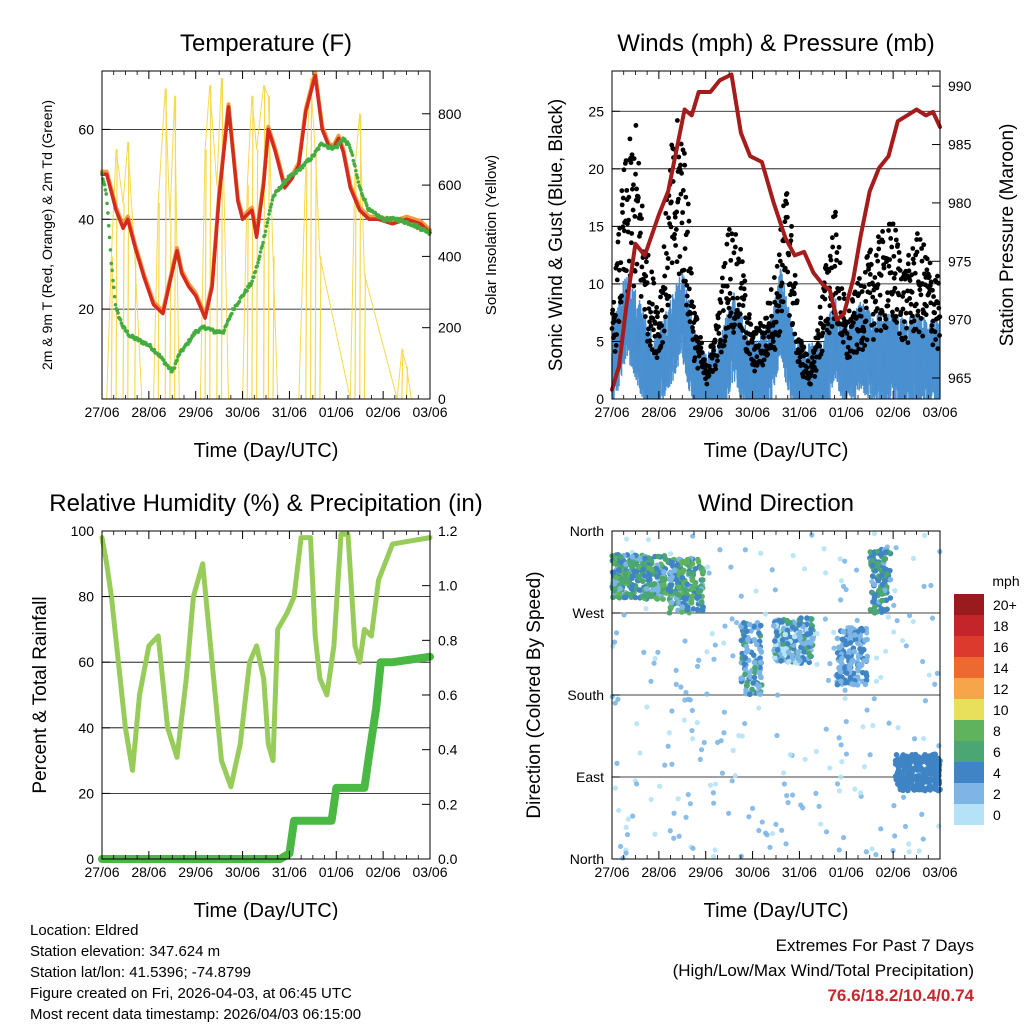  What do you see at coordinates (355, 283) in the screenshot?
I see `solar-spike` at bounding box center [355, 283].